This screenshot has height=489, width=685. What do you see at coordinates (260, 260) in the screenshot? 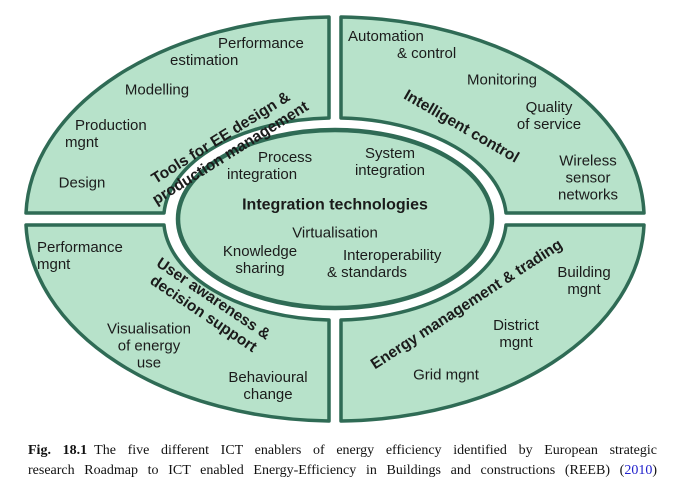
I see `label-knowledge-sharing: Knowledge sharing` at bounding box center [260, 260].